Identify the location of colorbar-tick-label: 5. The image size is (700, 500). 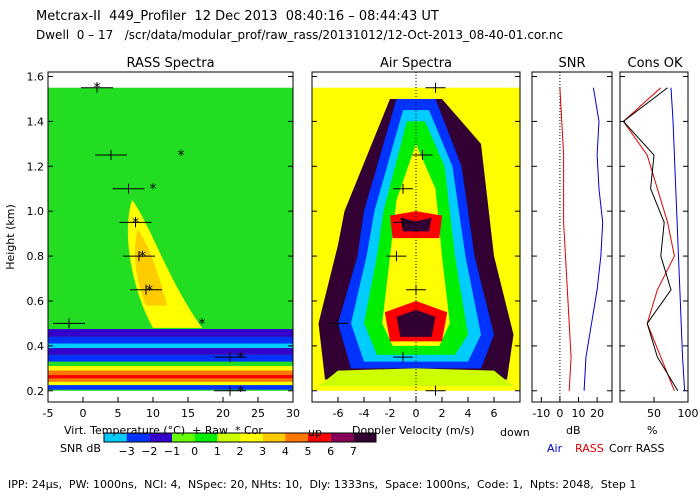
(308, 451).